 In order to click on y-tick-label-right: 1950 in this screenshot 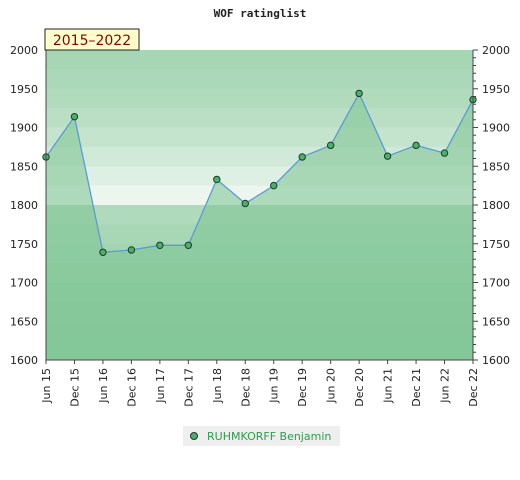, I will do `click(496, 89)`.